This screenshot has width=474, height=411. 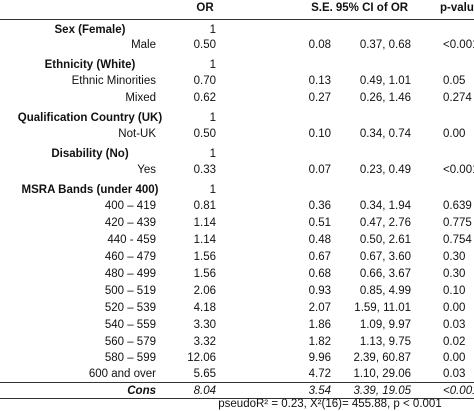 What do you see at coordinates (122, 374) in the screenshot?
I see `row-label: 600 and over` at bounding box center [122, 374].